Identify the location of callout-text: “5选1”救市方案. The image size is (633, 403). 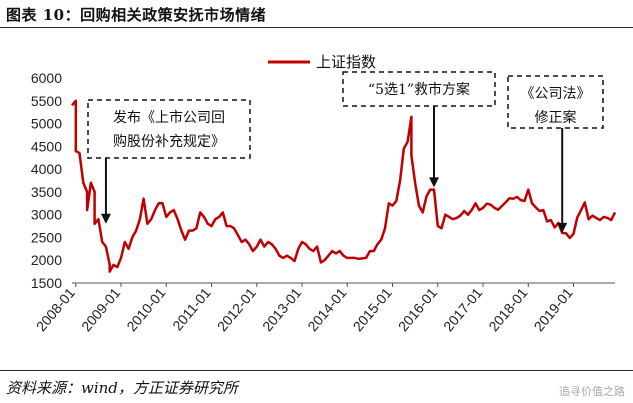
(419, 89).